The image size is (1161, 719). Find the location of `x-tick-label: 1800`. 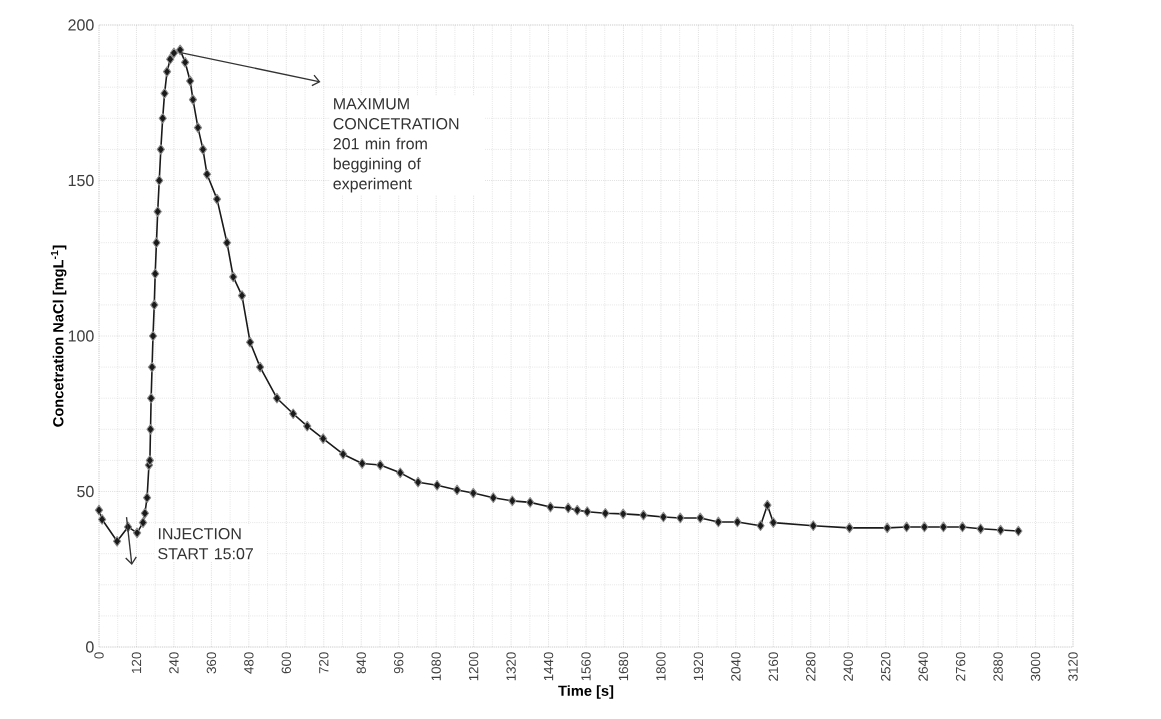

x-tick-label: 1800 is located at coordinates (661, 666).